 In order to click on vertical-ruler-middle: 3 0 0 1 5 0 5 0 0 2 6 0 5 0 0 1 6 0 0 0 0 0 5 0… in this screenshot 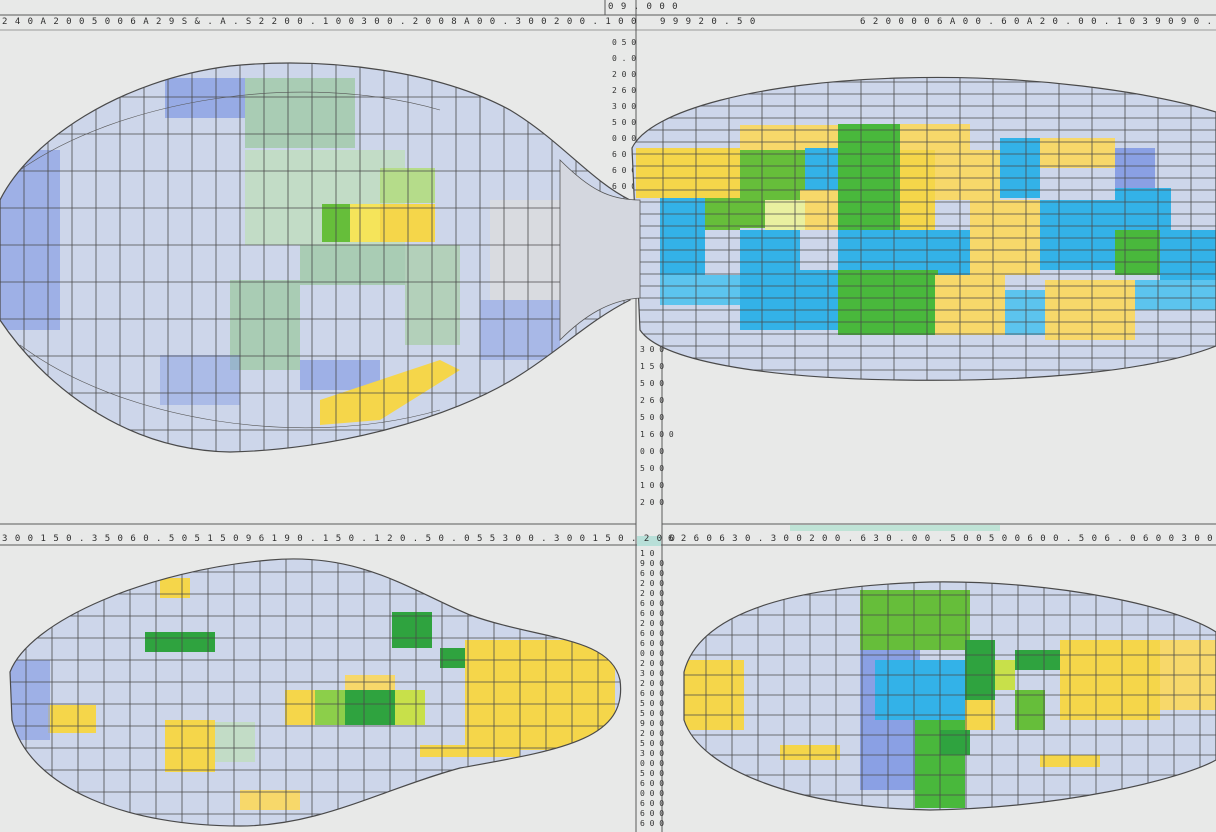, I will do `click(657, 426)`.